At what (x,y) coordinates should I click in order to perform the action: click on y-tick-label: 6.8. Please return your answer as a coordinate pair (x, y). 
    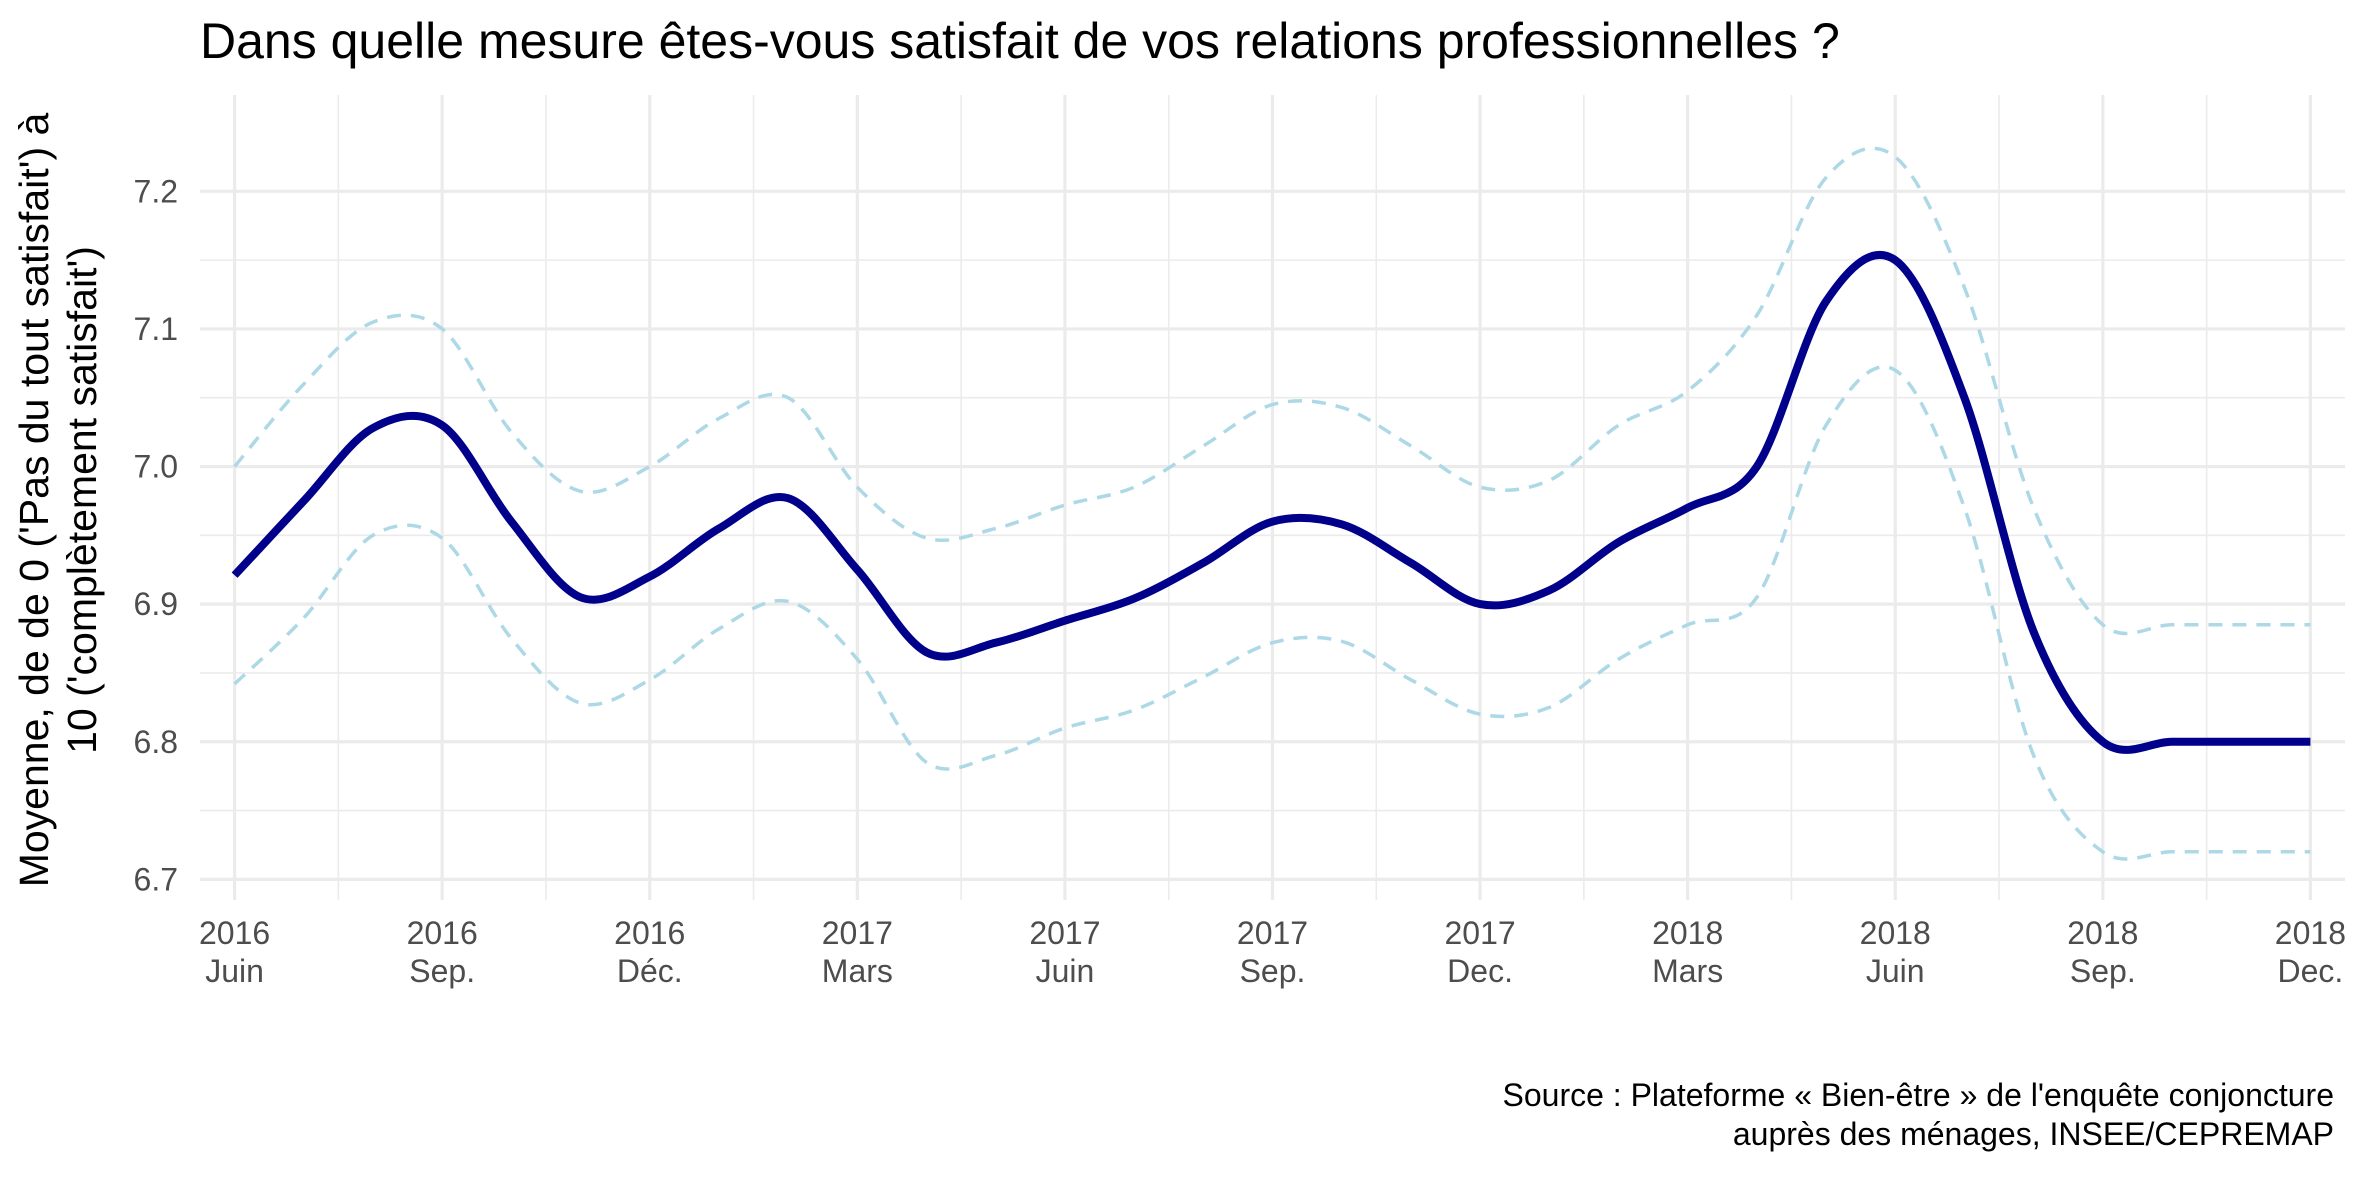
    Looking at the image, I should click on (156, 742).